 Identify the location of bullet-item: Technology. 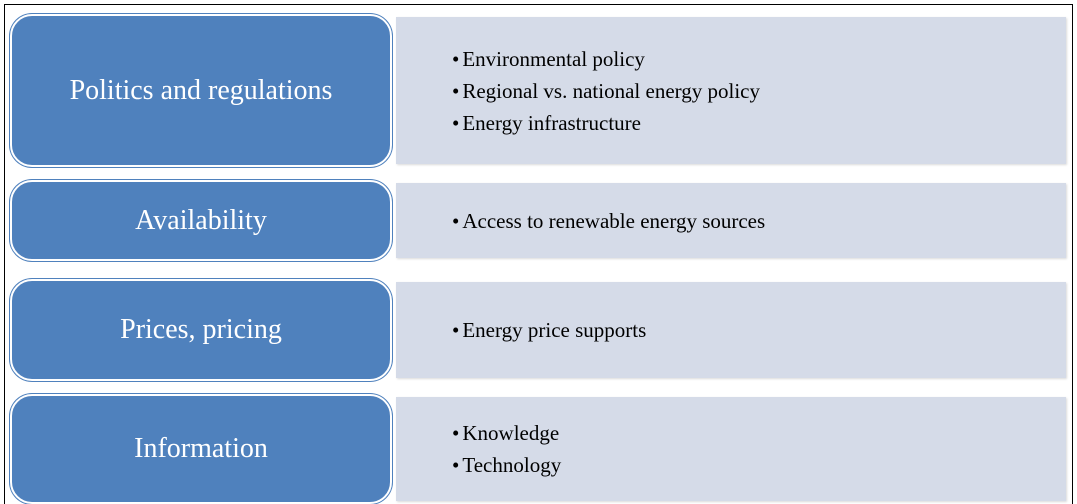
(759, 465).